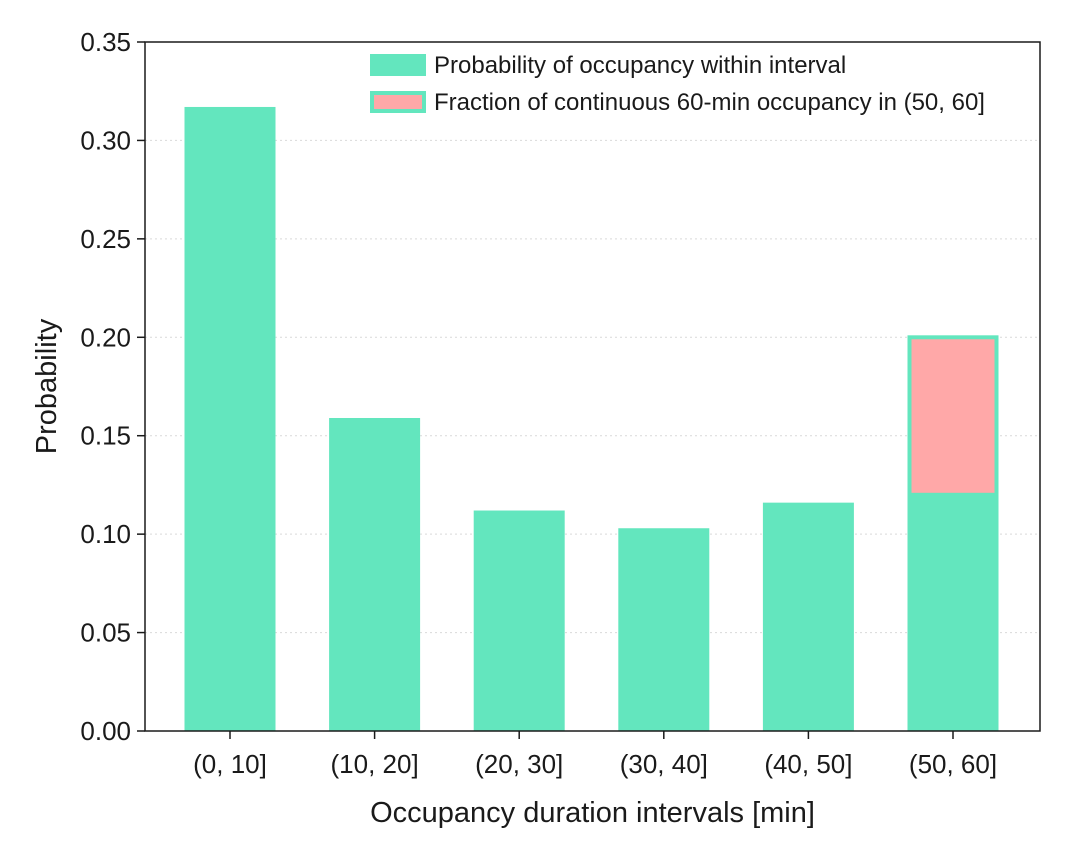  I want to click on y-tick-label: 0.35, so click(105, 42).